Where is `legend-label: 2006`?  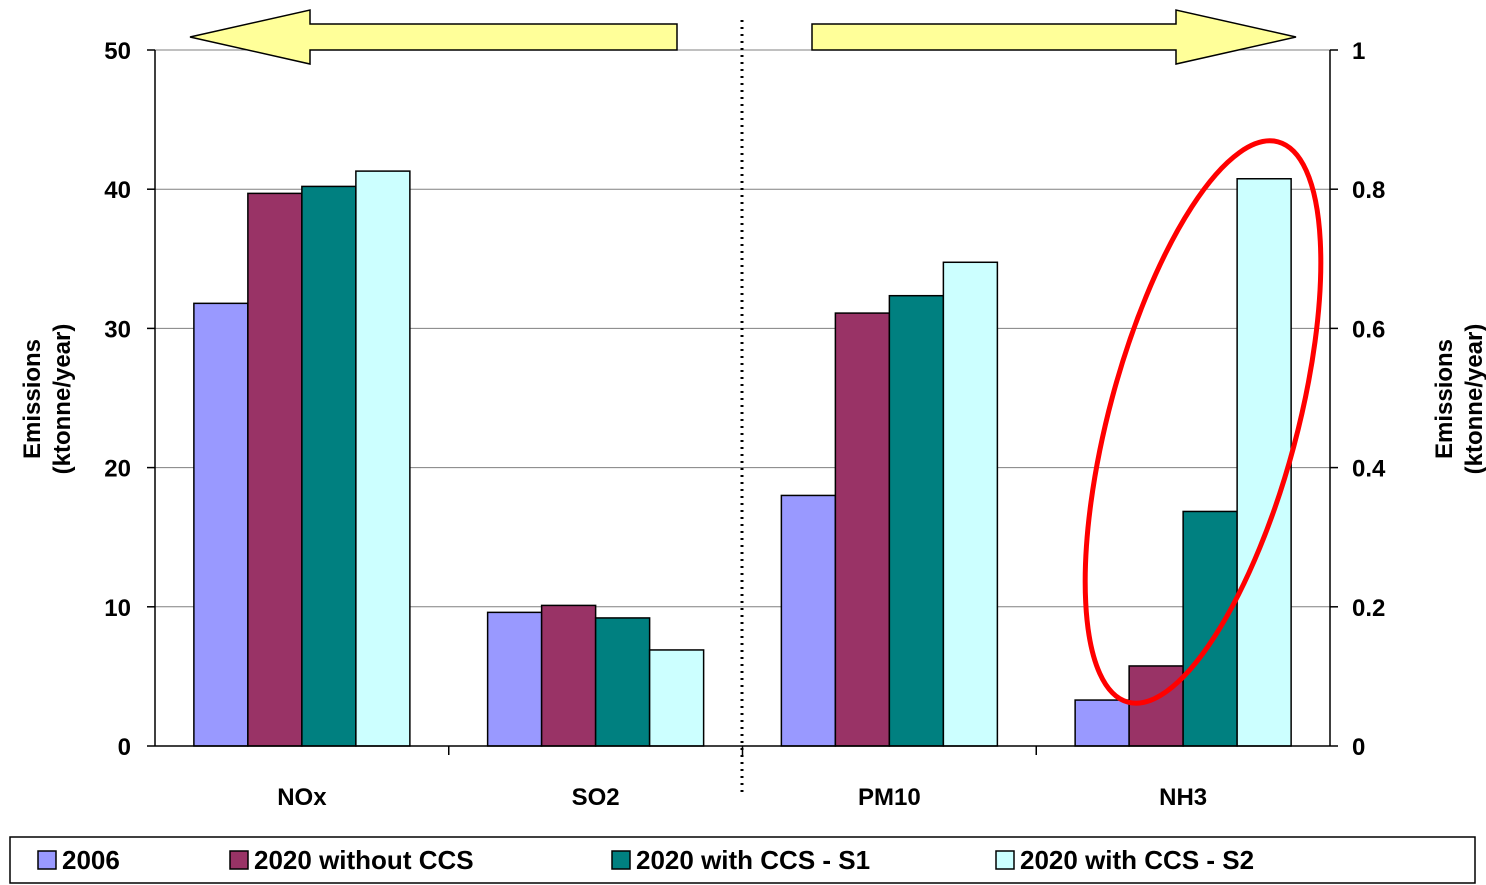
legend-label: 2006 is located at coordinates (91, 860).